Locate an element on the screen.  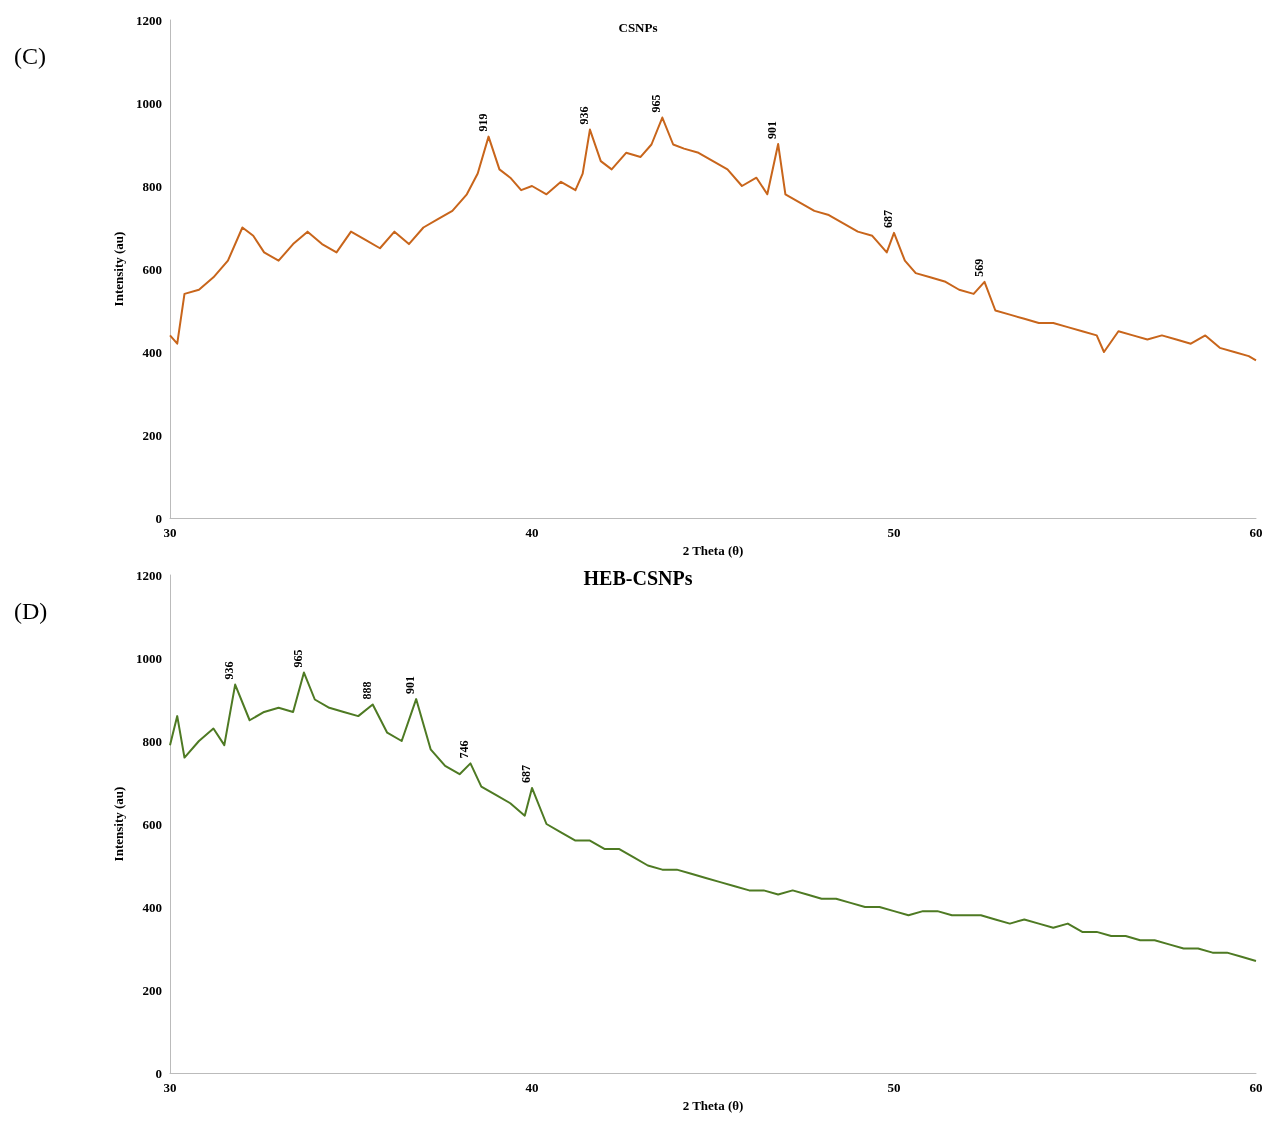
chart-title: HEB-CSNPs is located at coordinates (638, 578).